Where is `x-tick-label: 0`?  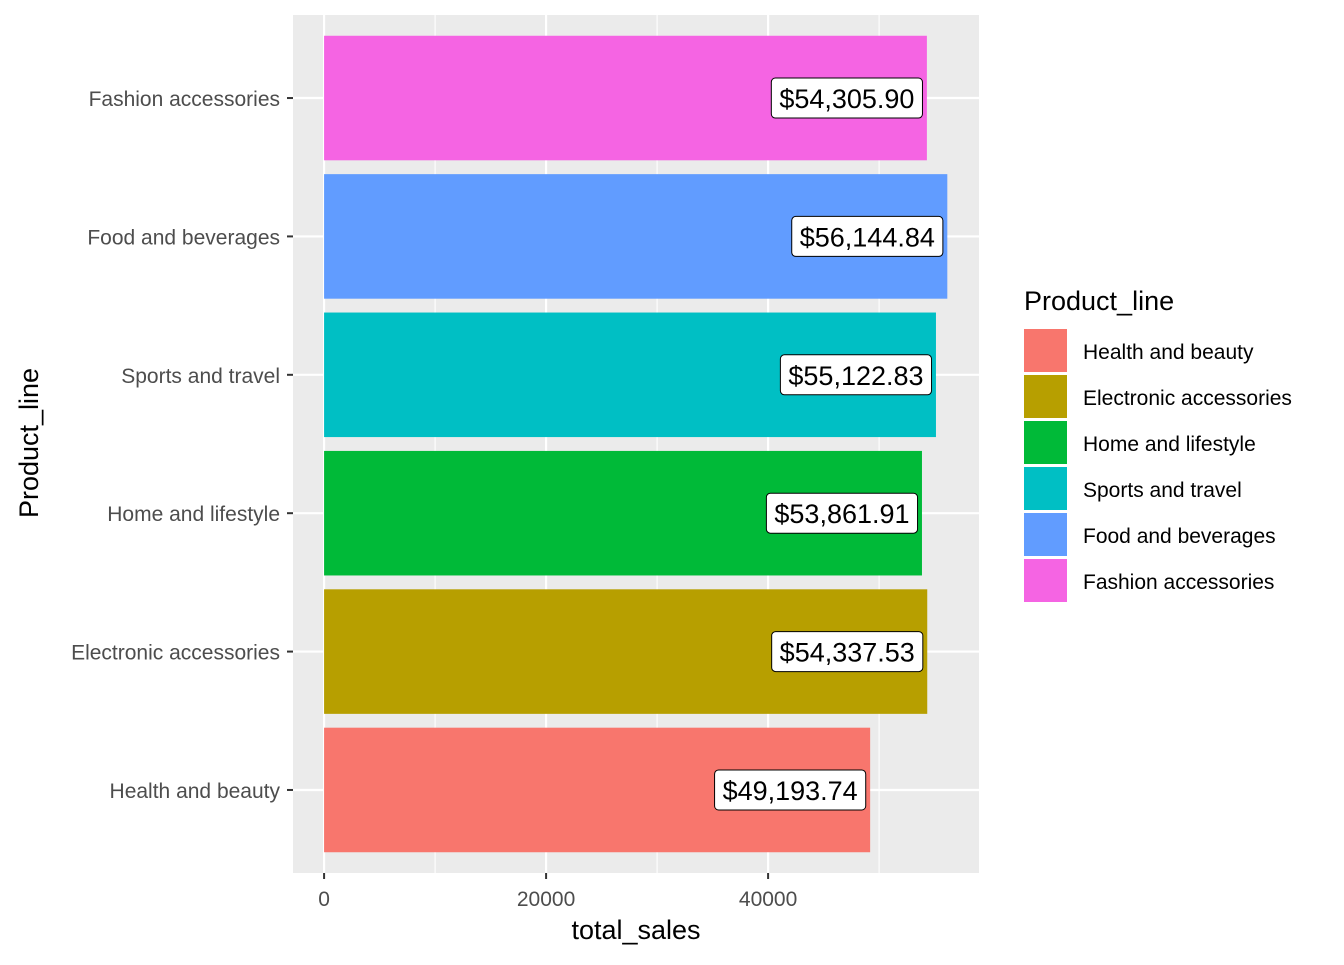
x-tick-label: 0 is located at coordinates (324, 899).